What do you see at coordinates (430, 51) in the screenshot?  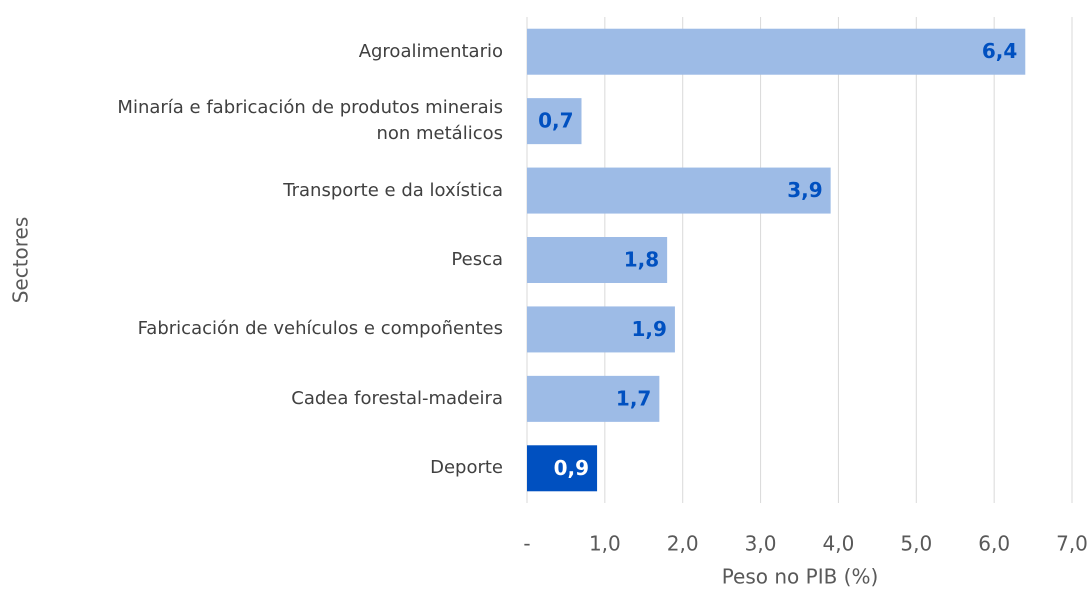 I see `y-tick-label: Agroalimentario` at bounding box center [430, 51].